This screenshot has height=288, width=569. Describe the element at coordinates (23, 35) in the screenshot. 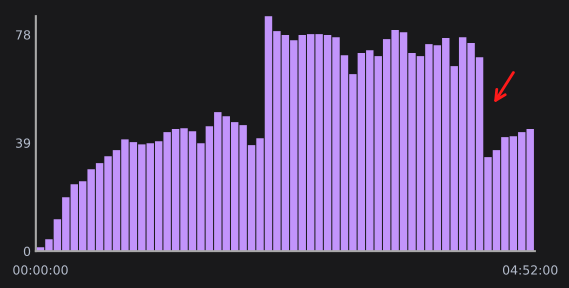

I see `y-tick-label: 78` at that location.